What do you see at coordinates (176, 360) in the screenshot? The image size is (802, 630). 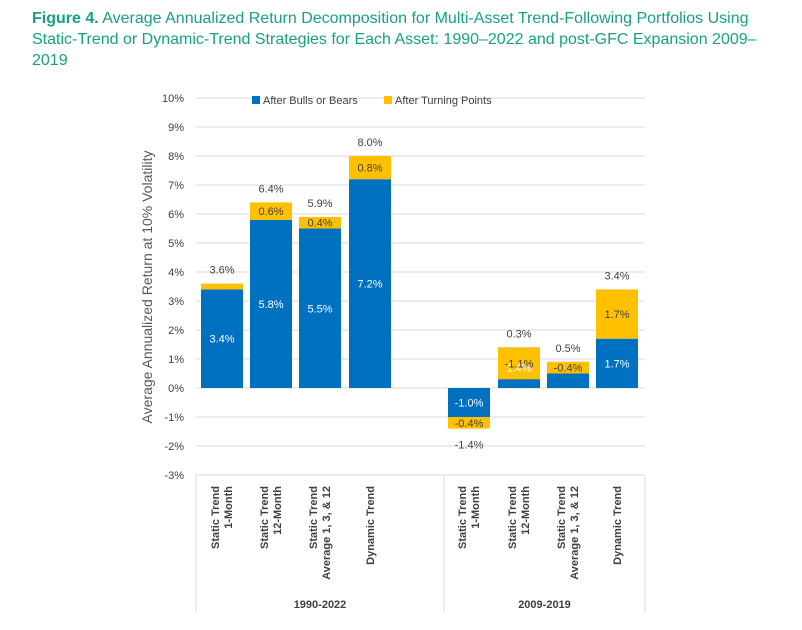 I see `y-tick-label: 1%` at bounding box center [176, 360].